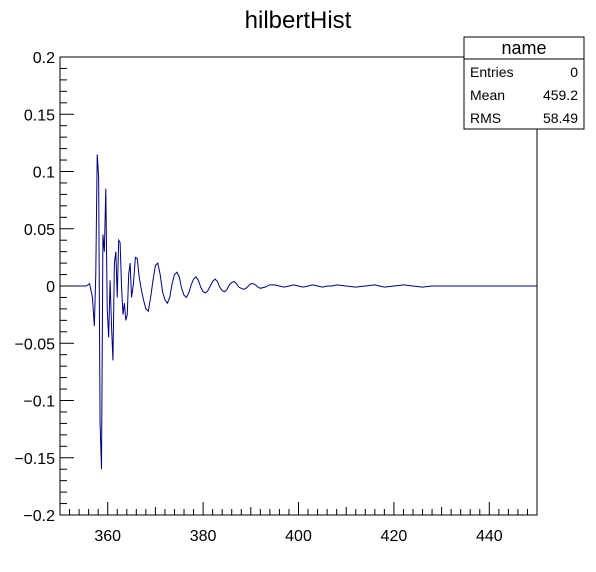 This screenshot has height=572, width=596. I want to click on stats-box-frame, so click(524, 83).